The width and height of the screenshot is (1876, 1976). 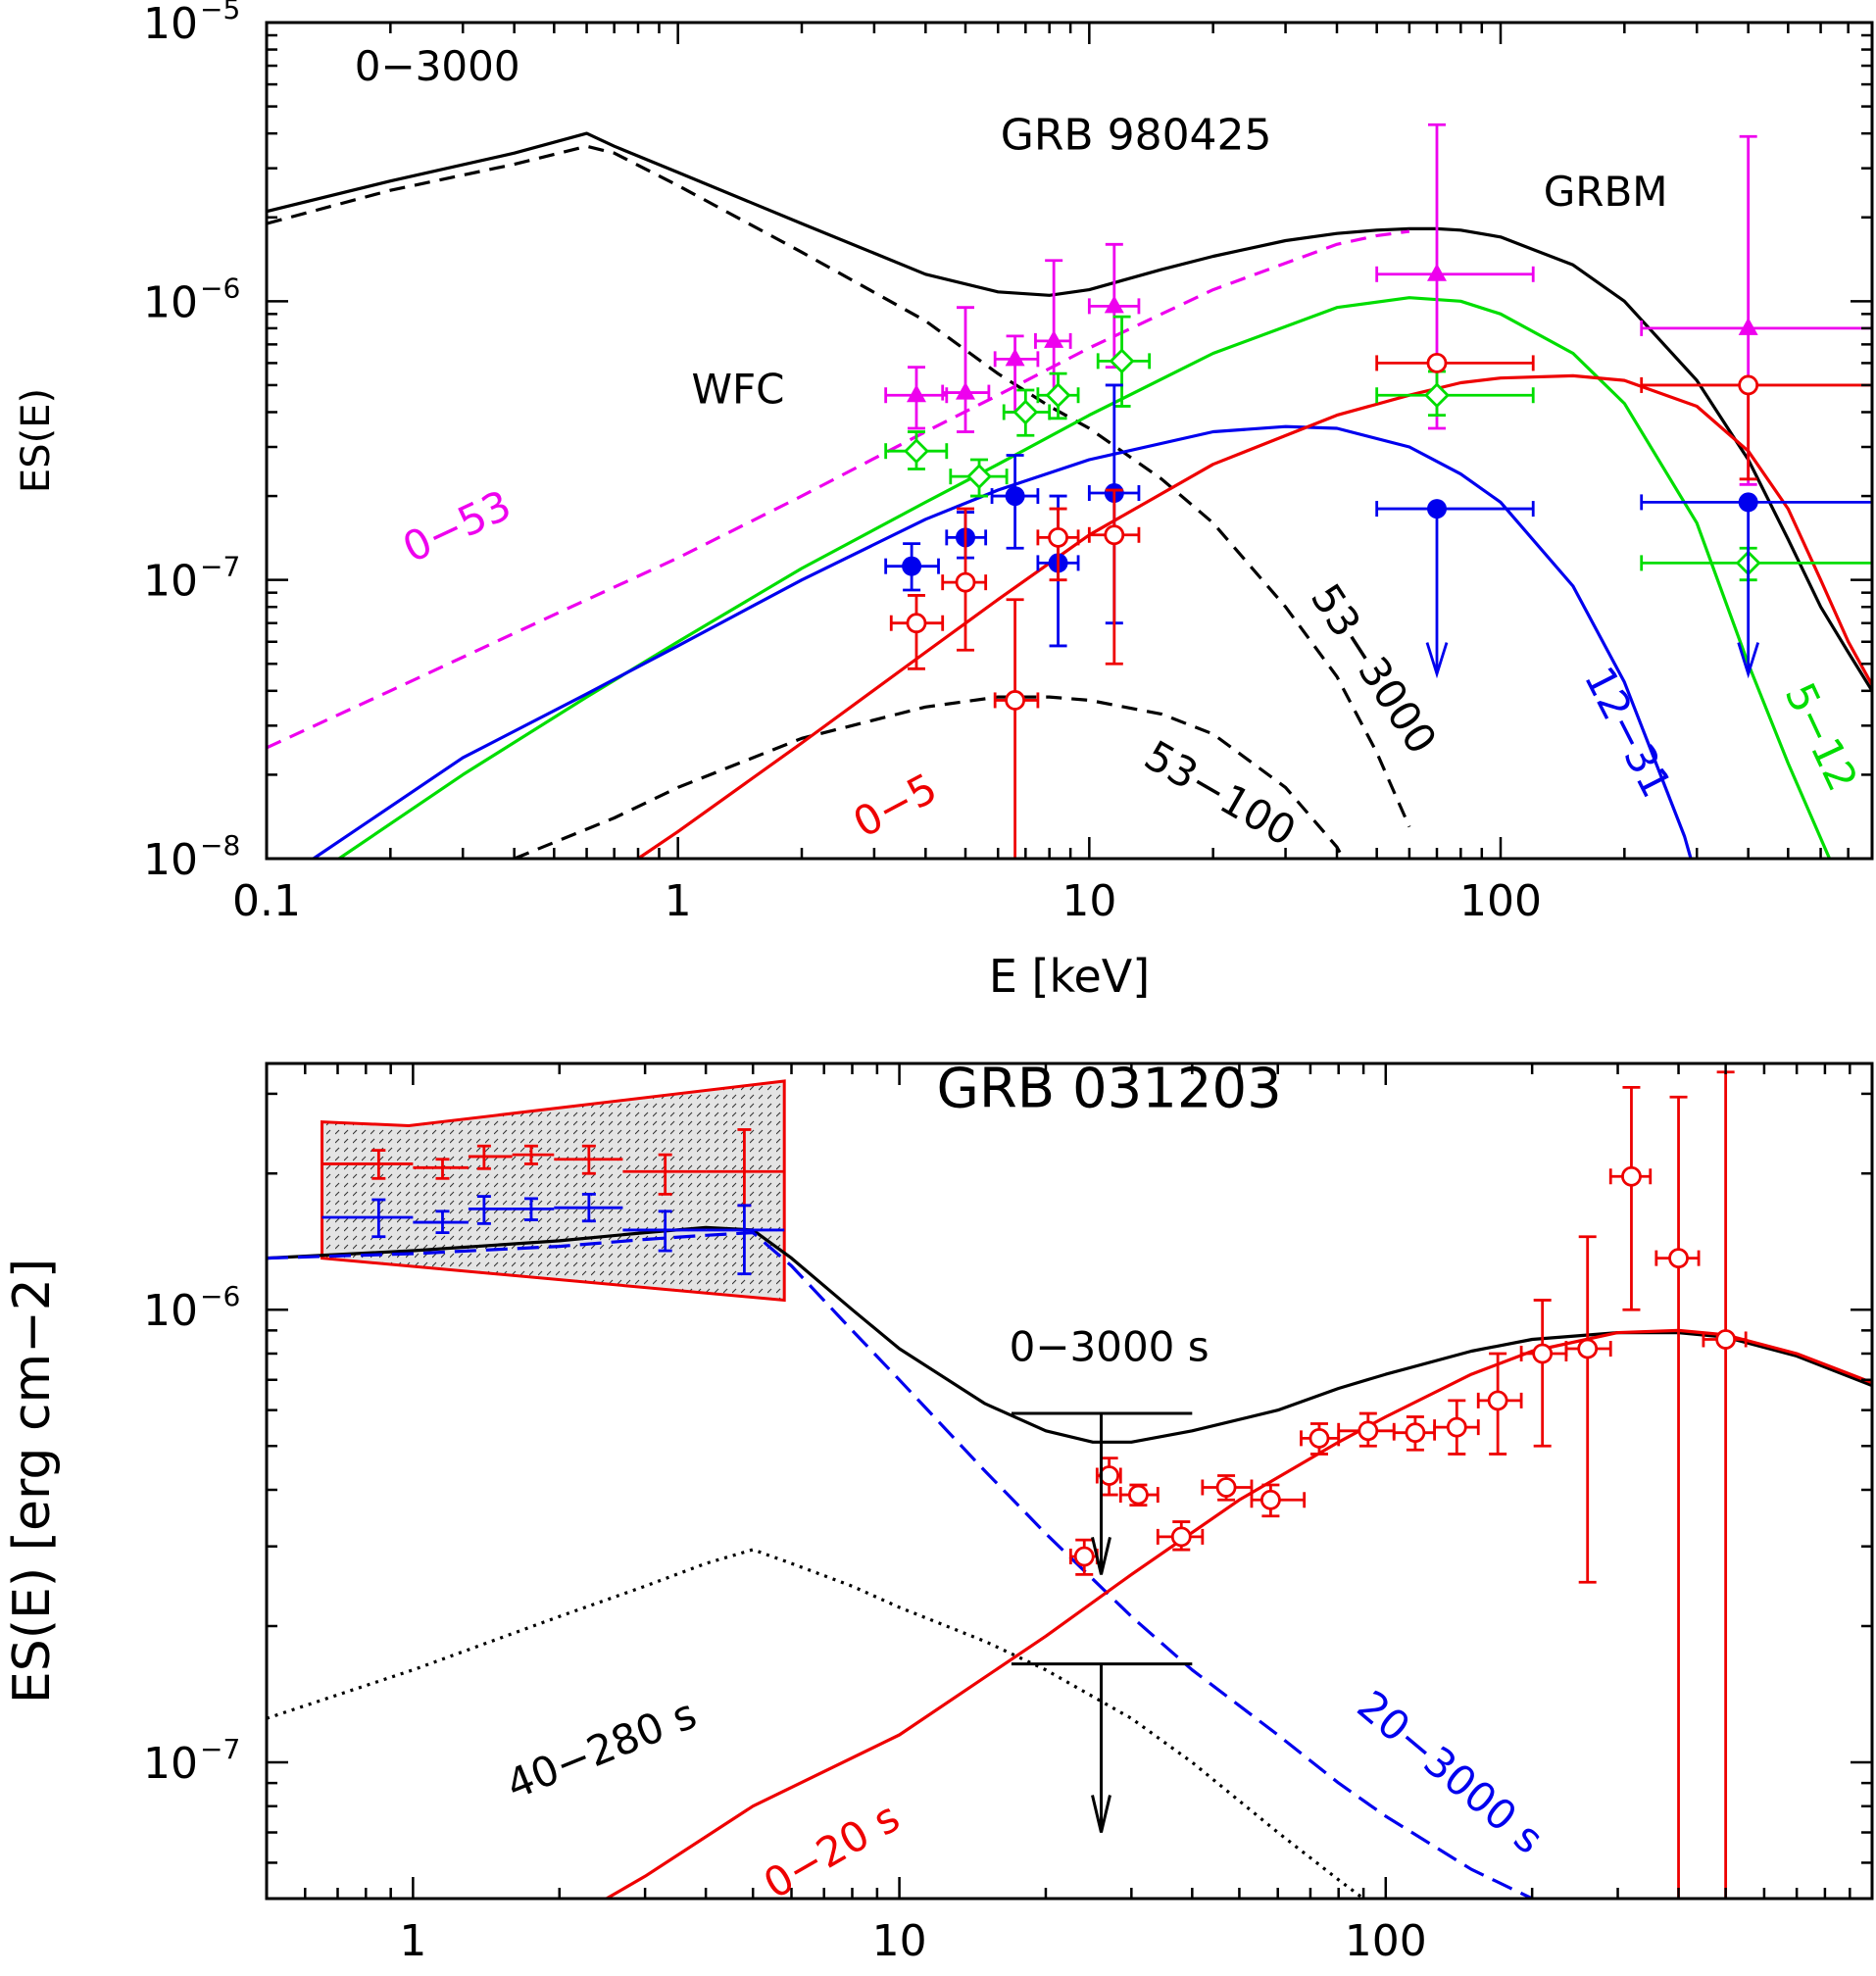 I want to click on x-tick-label: 1, so click(x=678, y=901).